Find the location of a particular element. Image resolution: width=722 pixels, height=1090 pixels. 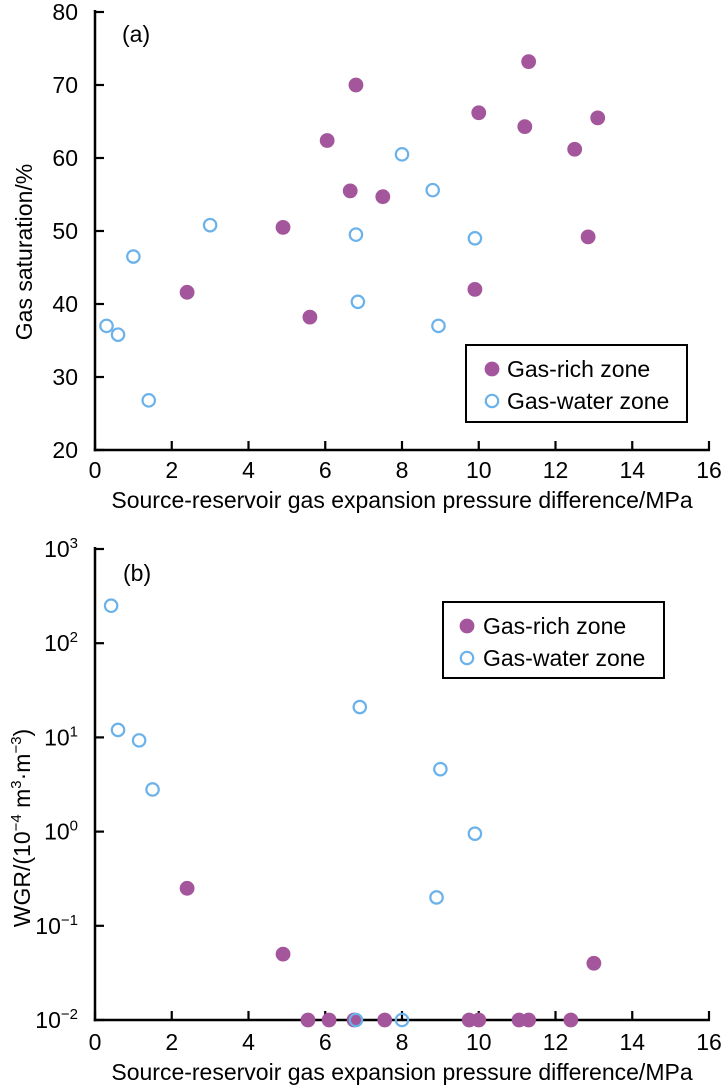

y-tick-label: 30 is located at coordinates (65, 377).